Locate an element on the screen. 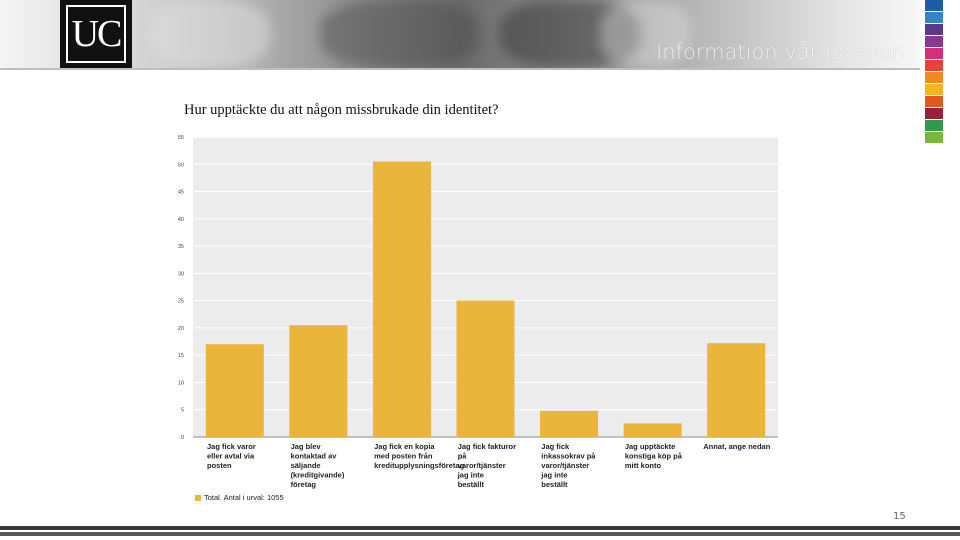  chart-legend: Total. Antal i urval: 1055 is located at coordinates (239, 497).